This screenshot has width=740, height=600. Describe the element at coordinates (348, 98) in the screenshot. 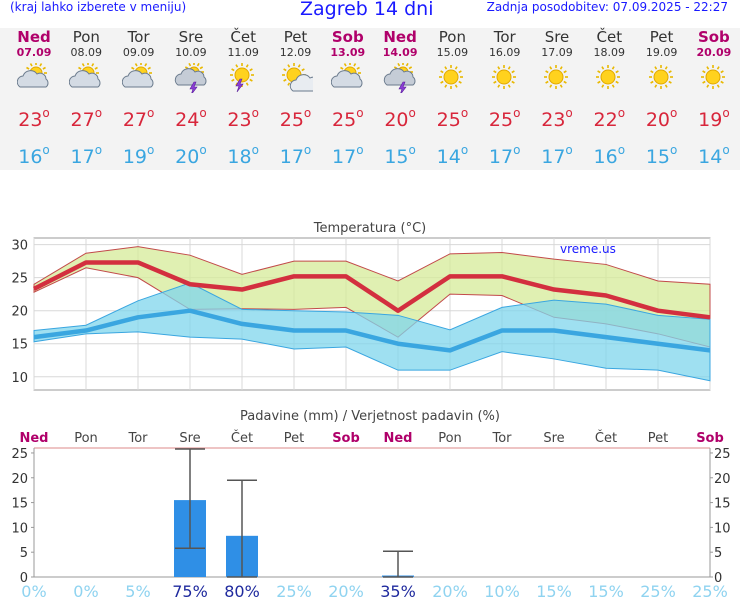

I see `day-column: Sob 13.09 25o 17o` at that location.